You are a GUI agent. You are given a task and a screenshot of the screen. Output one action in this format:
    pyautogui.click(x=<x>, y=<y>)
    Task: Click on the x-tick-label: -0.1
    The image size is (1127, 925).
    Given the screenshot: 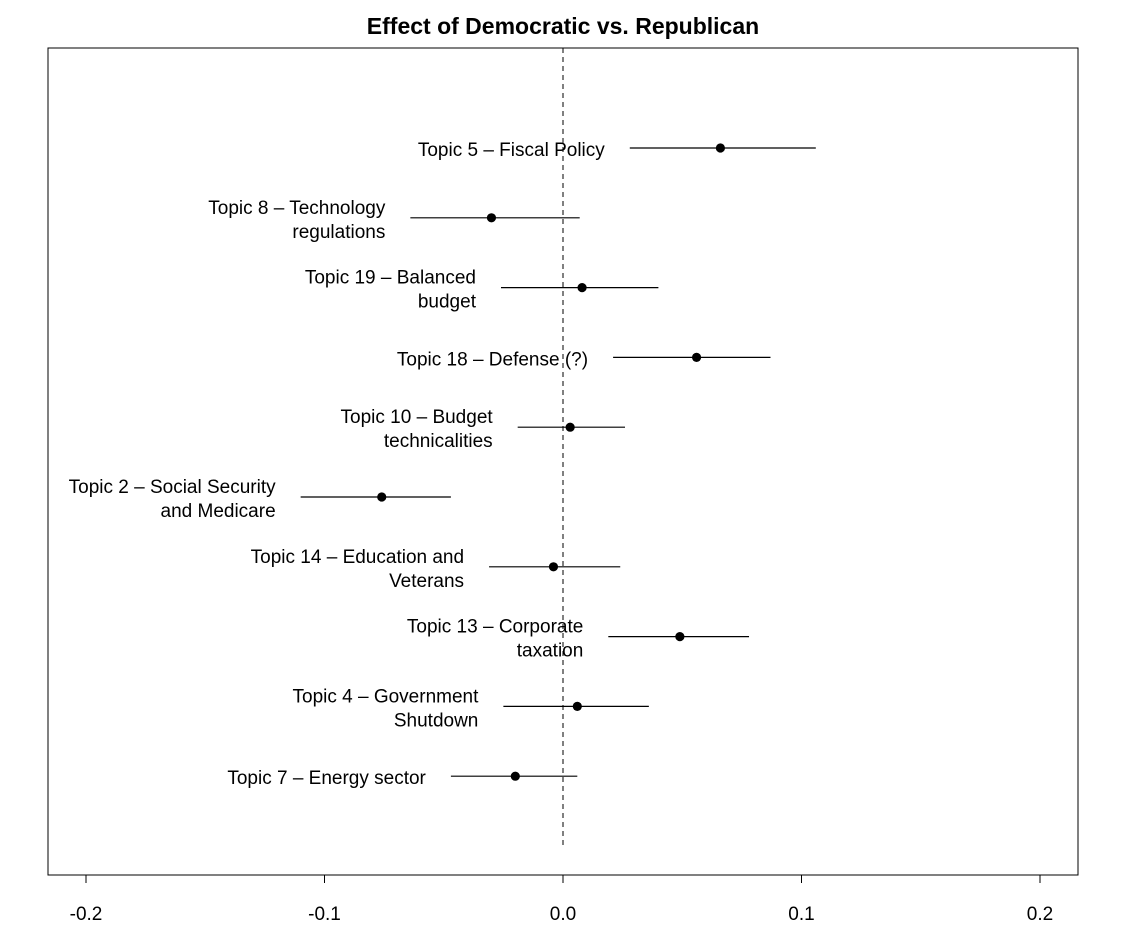 What is the action you would take?
    pyautogui.click(x=324, y=914)
    